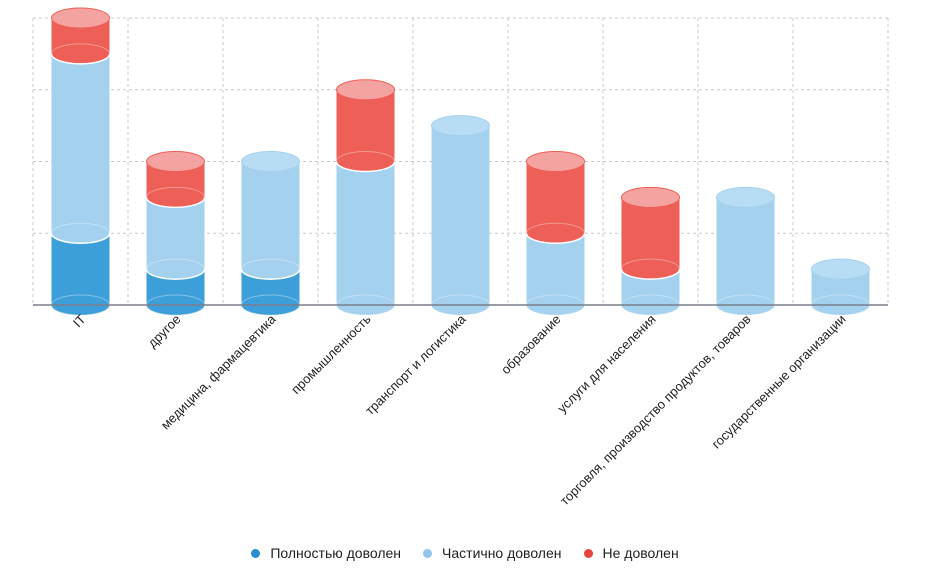 The height and width of the screenshot is (569, 930). I want to click on legend-item-not-satisfied: Не доволен, so click(631, 553).